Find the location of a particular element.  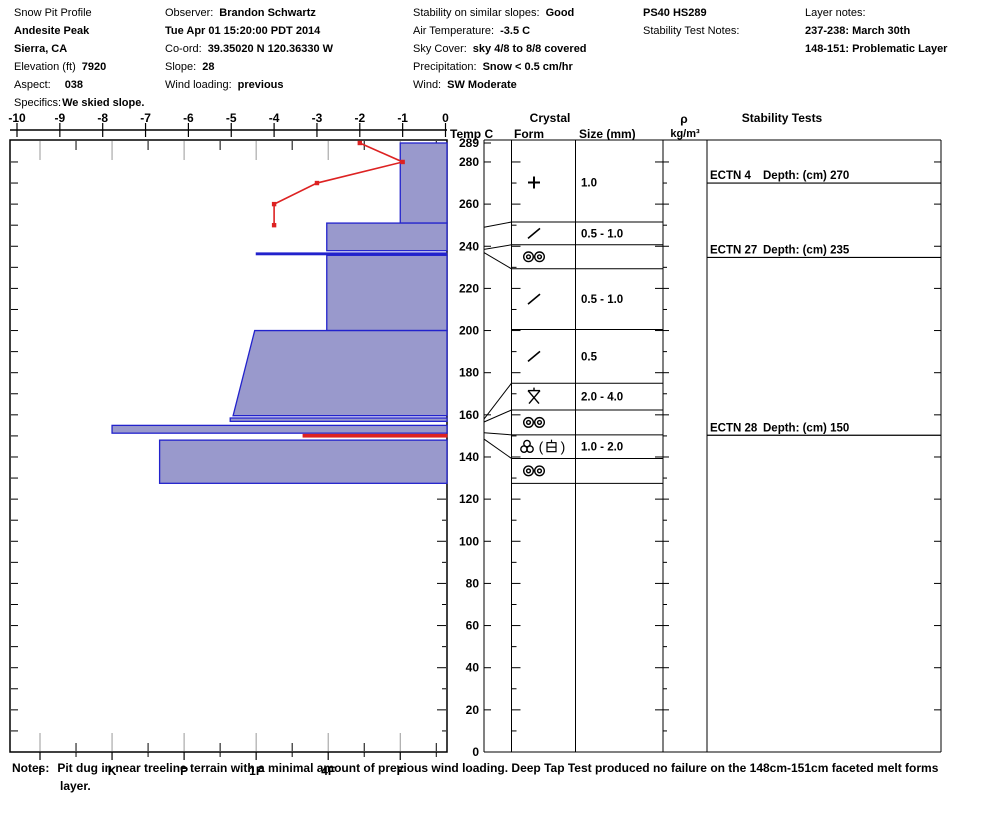

temp-tick-label: 0 is located at coordinates (445, 118).